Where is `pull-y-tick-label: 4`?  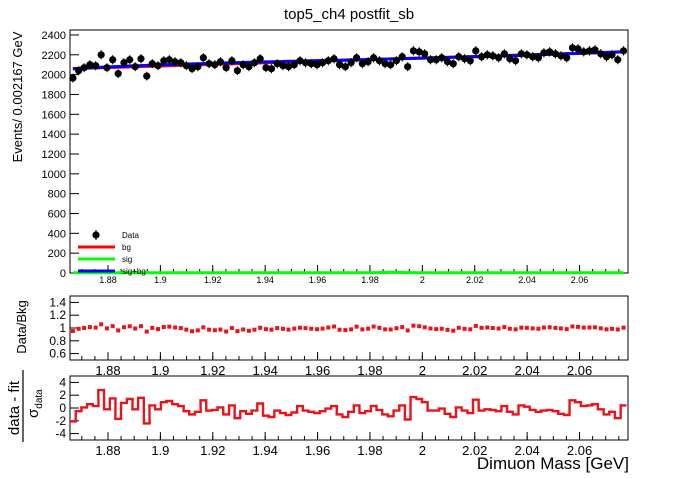 pull-y-tick-label: 4 is located at coordinates (62, 382).